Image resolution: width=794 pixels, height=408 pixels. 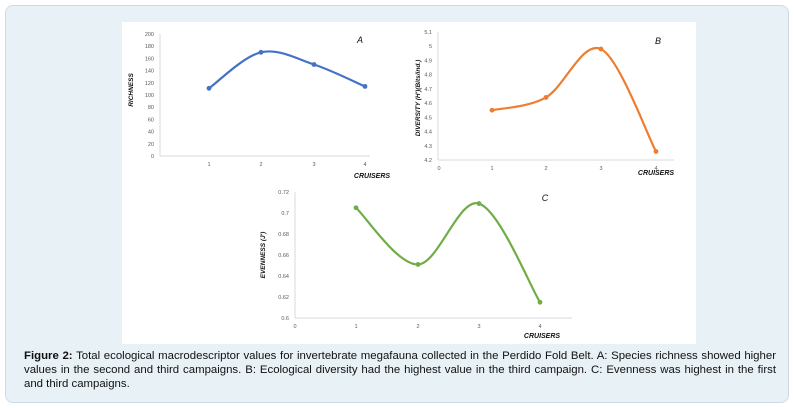 What do you see at coordinates (151, 145) in the screenshot?
I see `y-tick-label: 20` at bounding box center [151, 145].